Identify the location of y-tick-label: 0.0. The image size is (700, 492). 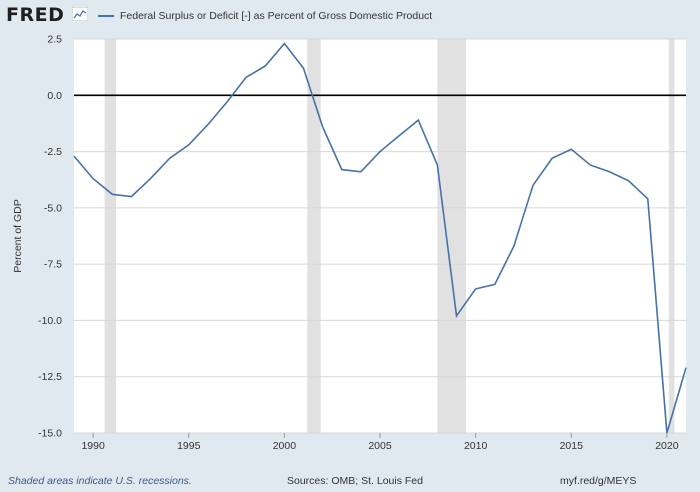
(54, 96).